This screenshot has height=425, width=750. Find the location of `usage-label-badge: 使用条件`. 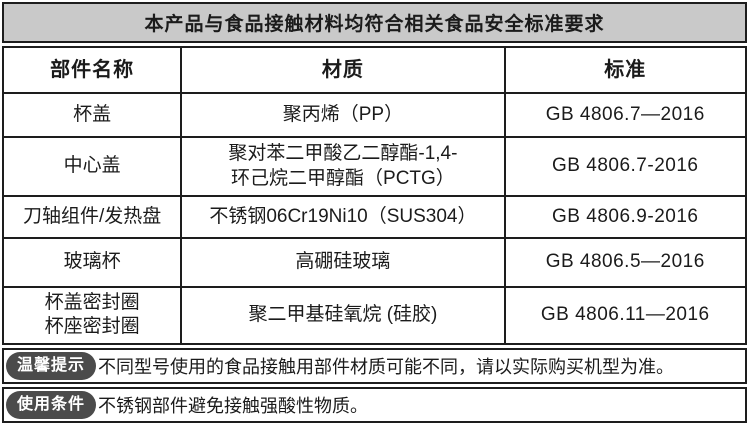

usage-label-badge: 使用条件 is located at coordinates (51, 405).